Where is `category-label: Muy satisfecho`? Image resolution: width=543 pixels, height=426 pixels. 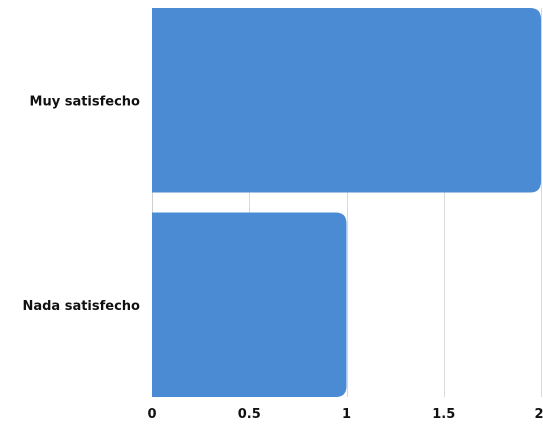
category-label: Muy satisfecho is located at coordinates (85, 101).